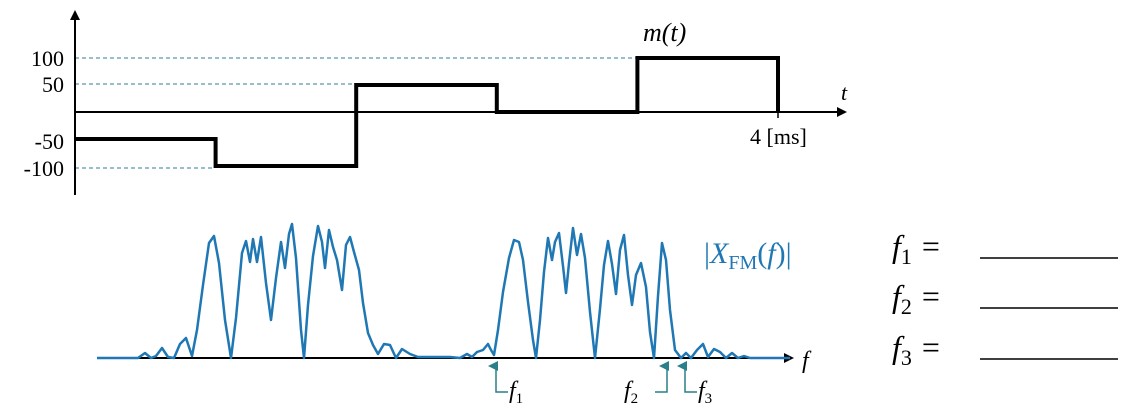  What do you see at coordinates (916, 248) in the screenshot?
I see `answer-f1-label: f1 =` at bounding box center [916, 248].